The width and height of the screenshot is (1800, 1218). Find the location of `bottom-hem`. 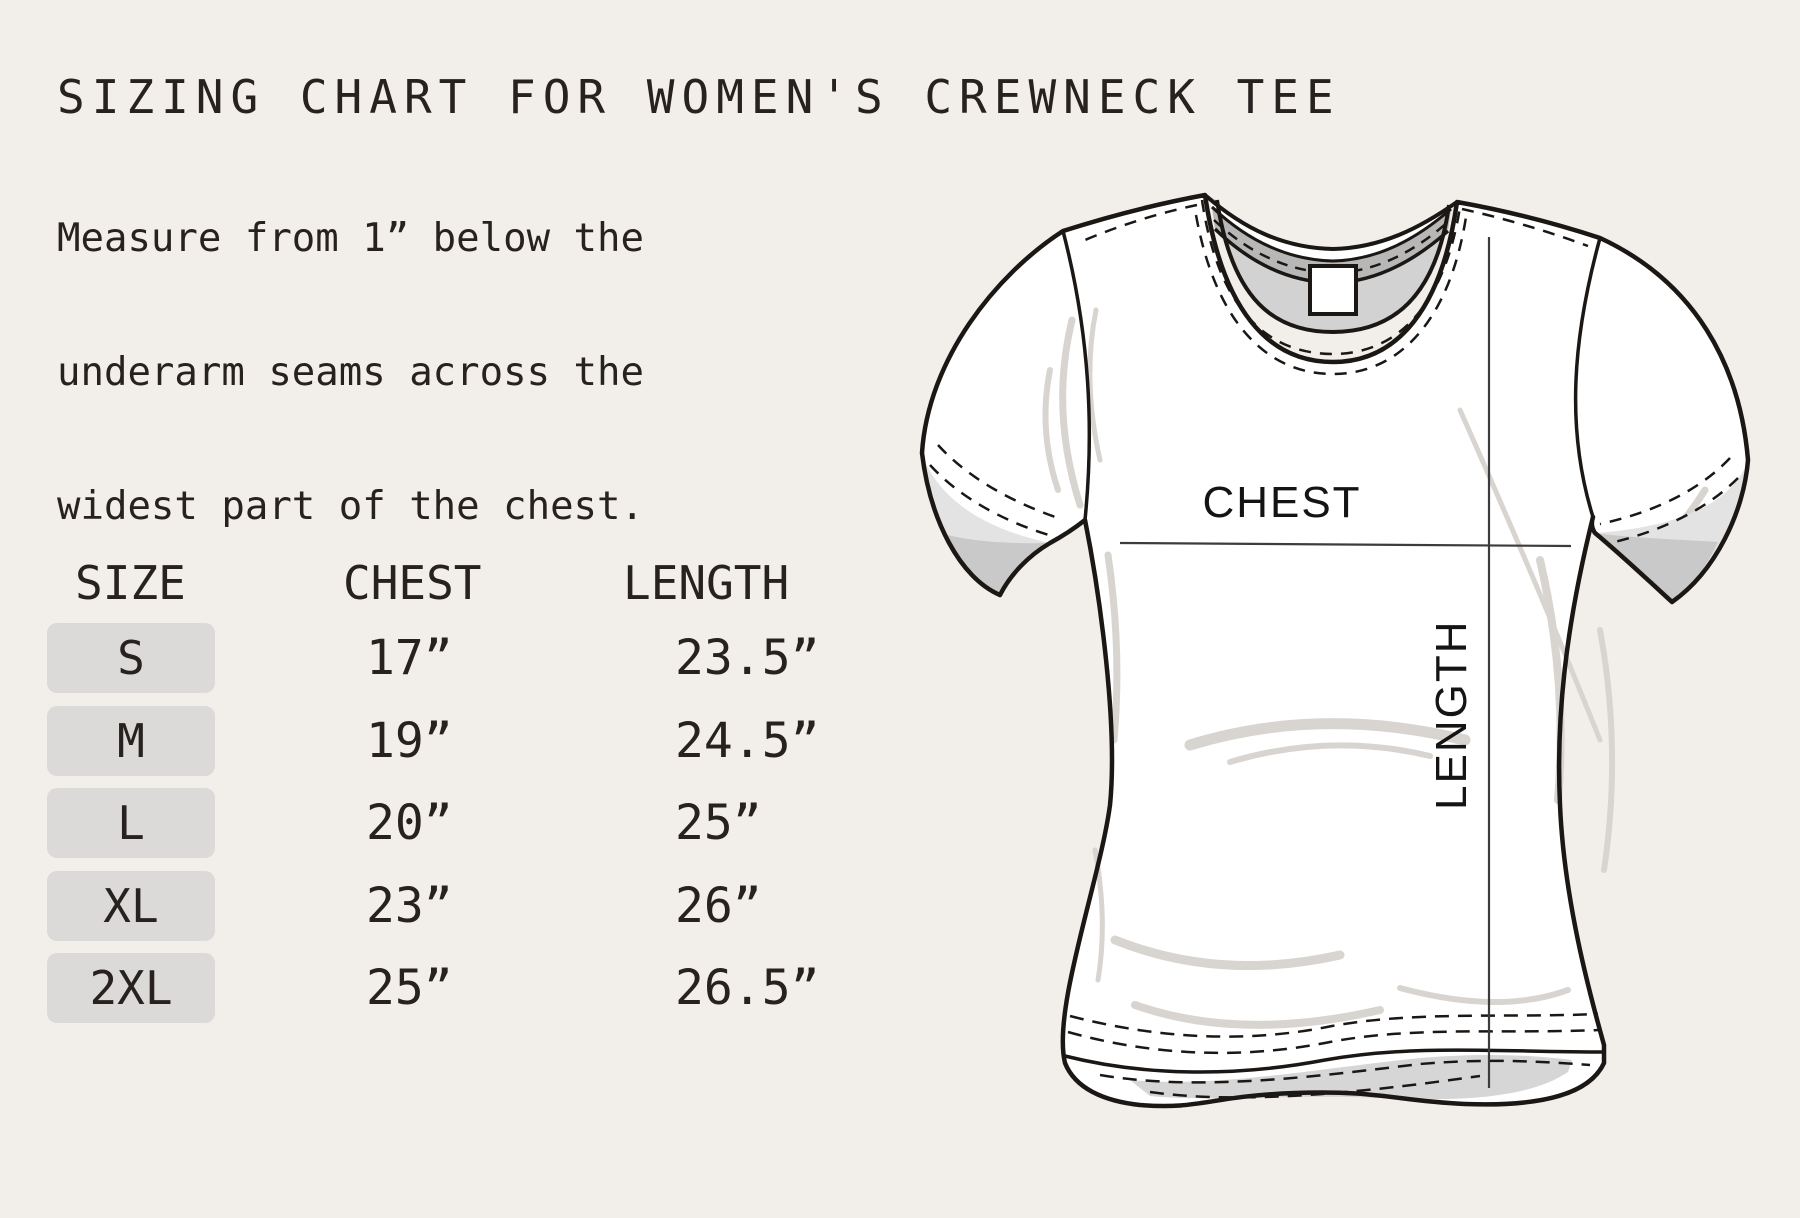

bottom-hem is located at coordinates (1334, 1056).